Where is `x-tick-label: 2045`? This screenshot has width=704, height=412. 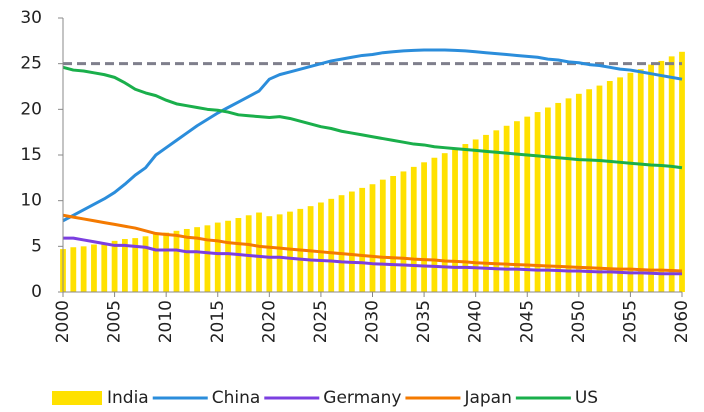
x-tick-label: 2045 is located at coordinates (527, 321).